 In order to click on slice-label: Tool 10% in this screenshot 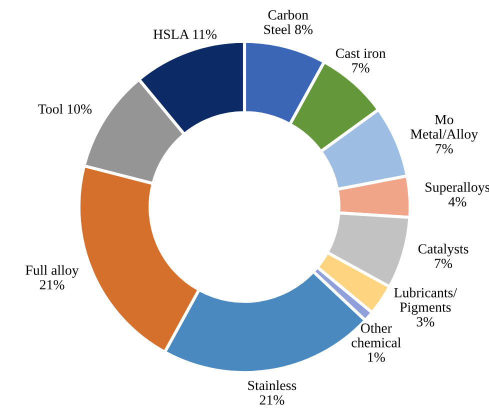, I will do `click(65, 109)`.